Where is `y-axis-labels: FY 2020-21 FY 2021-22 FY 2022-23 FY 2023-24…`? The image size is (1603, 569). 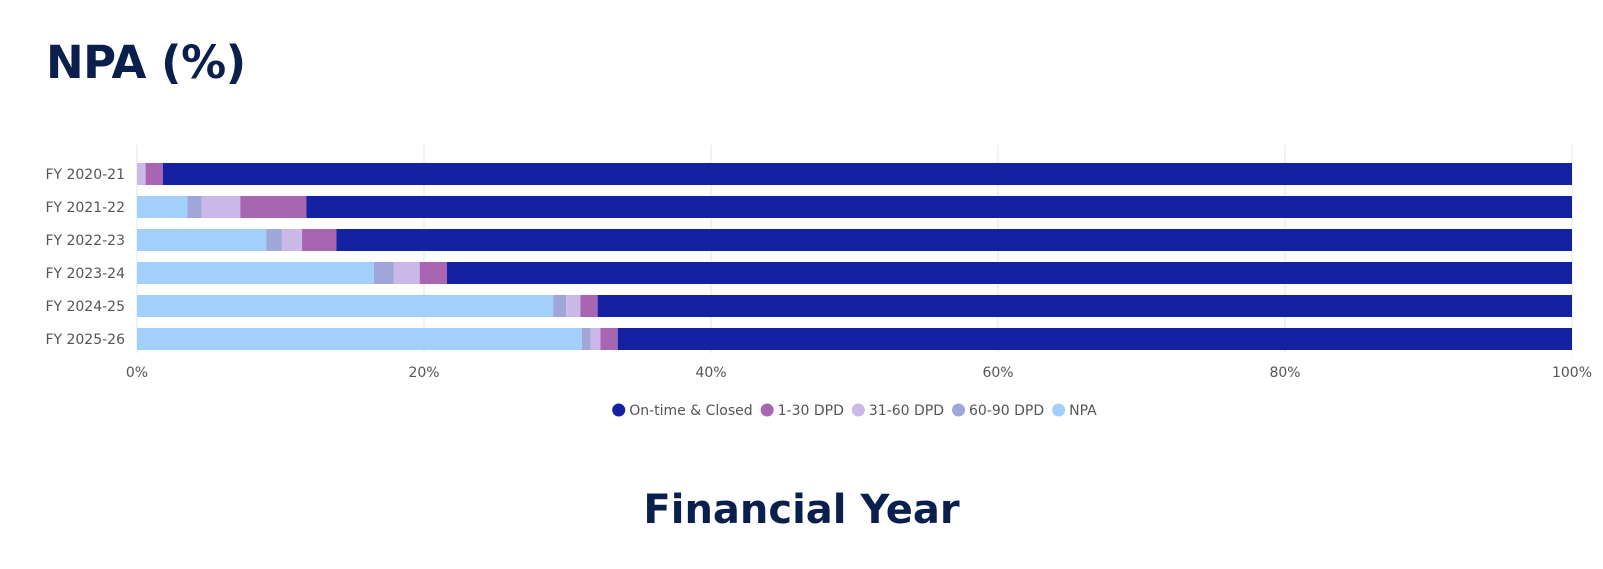
y-axis-labels: FY 2020-21 FY 2021-22 FY 2022-23 FY 2023-24… is located at coordinates (85, 257).